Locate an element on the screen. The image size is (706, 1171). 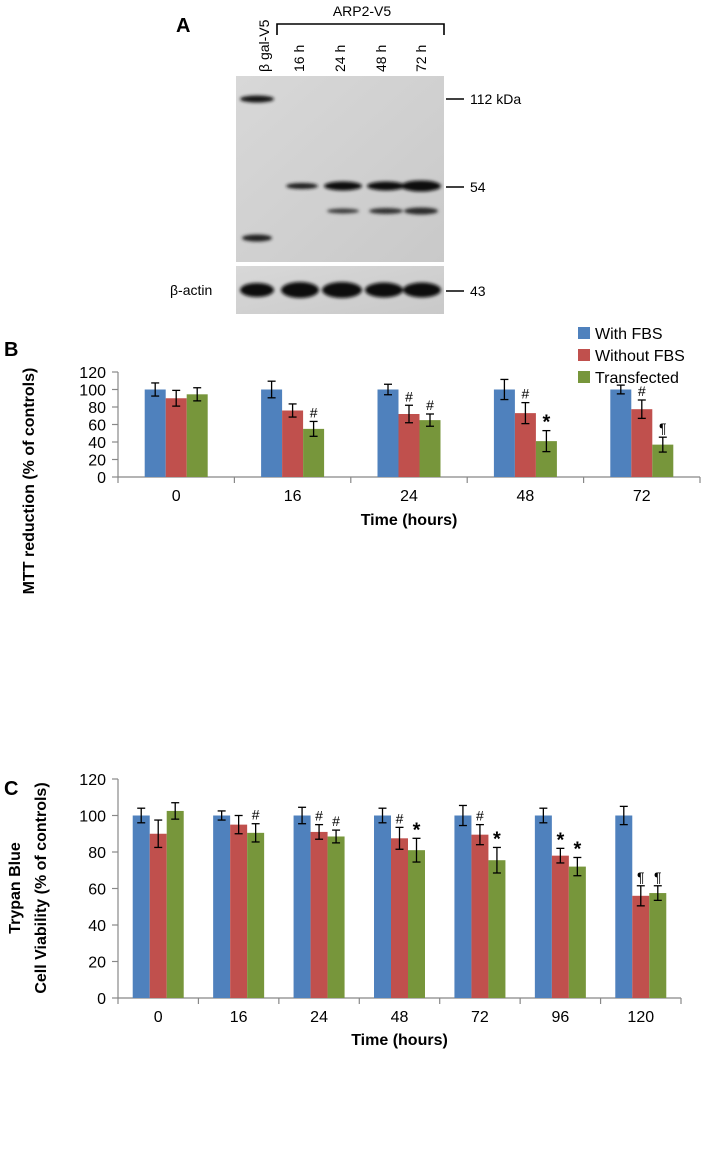
panel-b-legend-label: Transfected is located at coordinates (637, 378).